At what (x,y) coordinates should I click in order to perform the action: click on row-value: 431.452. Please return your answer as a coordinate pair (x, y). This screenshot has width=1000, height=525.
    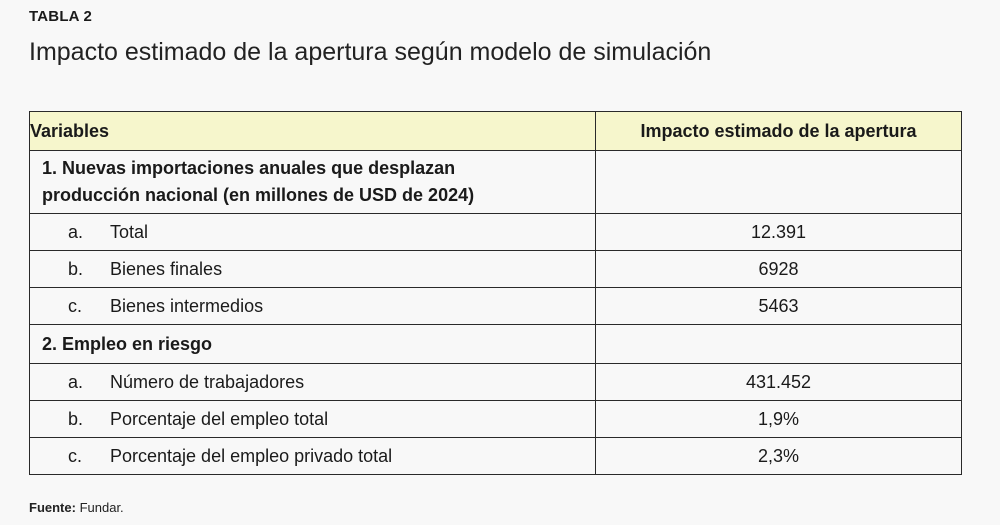
    Looking at the image, I should click on (778, 382).